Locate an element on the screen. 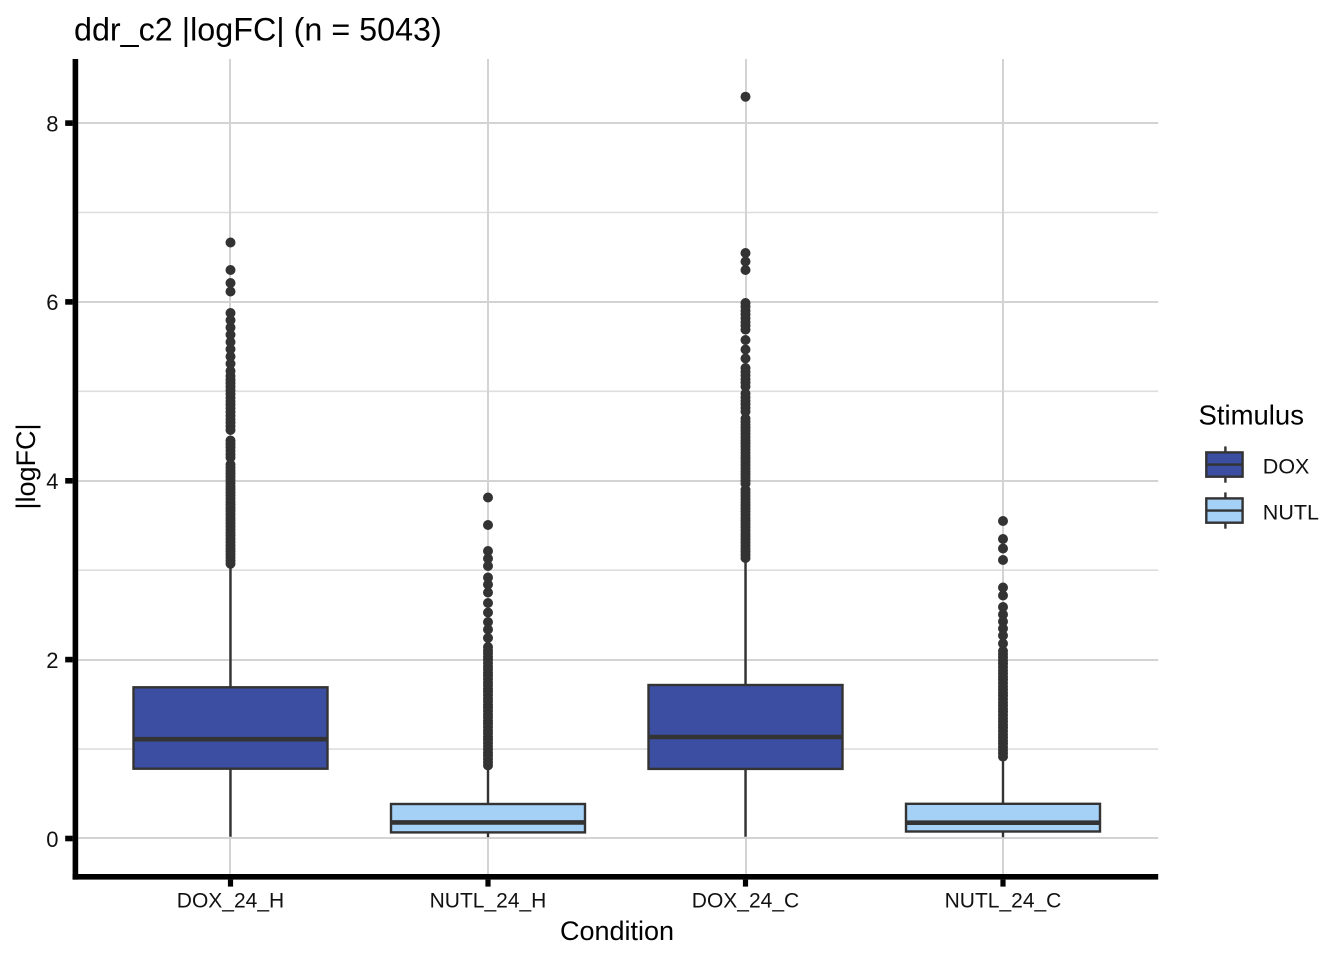 This screenshot has height=965, width=1344. svg-text: Condition is located at coordinates (617, 931).